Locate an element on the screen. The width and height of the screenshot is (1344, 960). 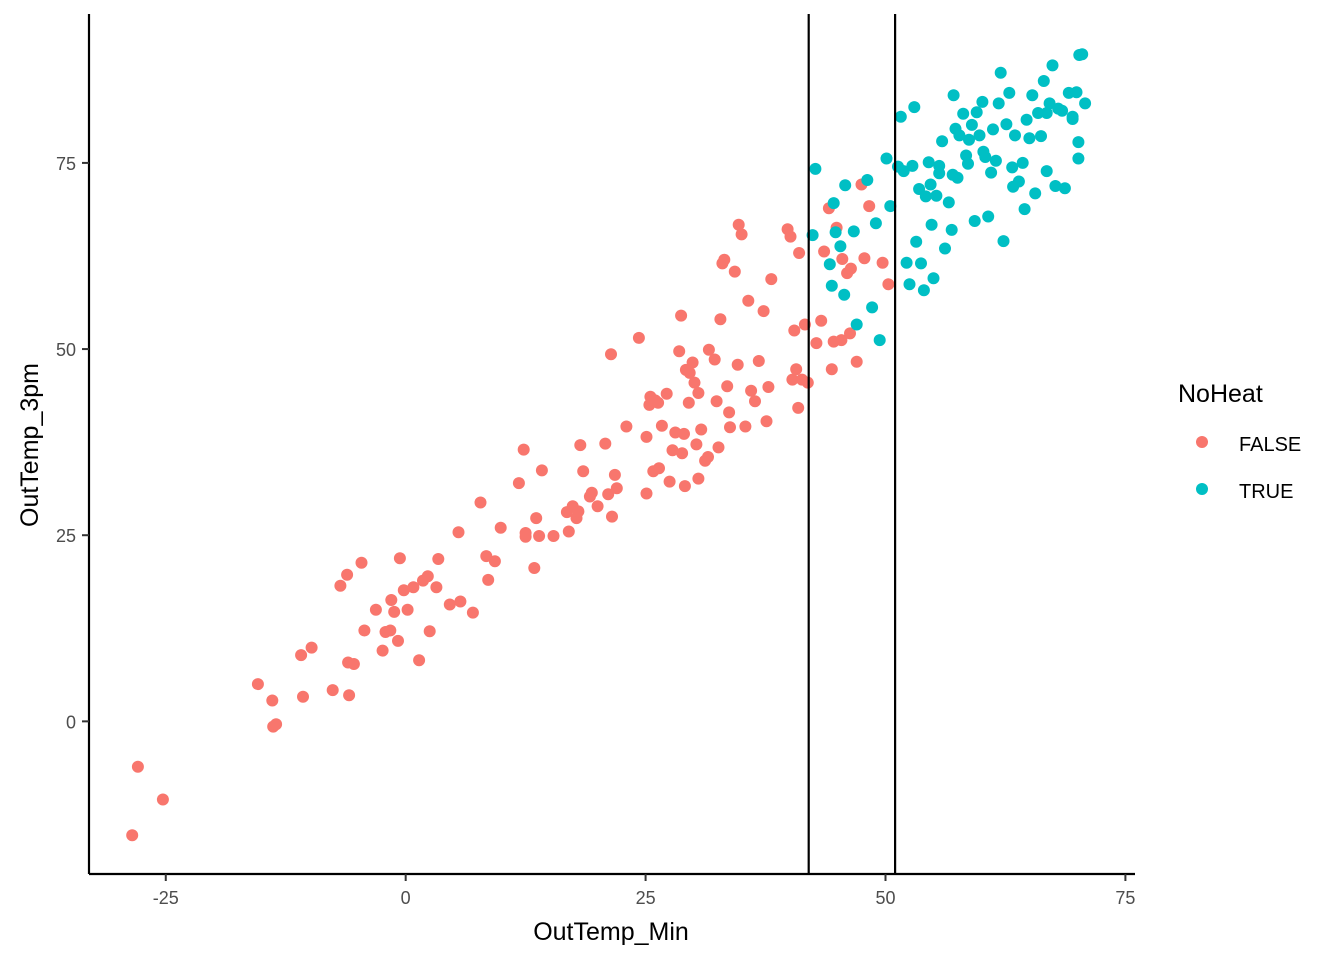
x-axis-title: OutTemp_Min is located at coordinates (611, 932).